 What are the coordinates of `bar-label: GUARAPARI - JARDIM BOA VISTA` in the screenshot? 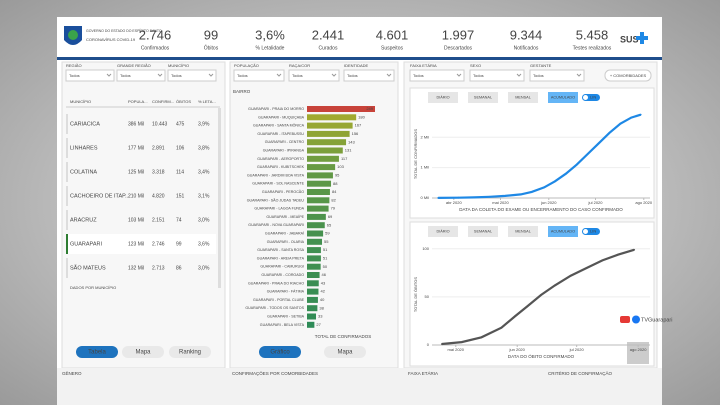 It's located at (276, 175).